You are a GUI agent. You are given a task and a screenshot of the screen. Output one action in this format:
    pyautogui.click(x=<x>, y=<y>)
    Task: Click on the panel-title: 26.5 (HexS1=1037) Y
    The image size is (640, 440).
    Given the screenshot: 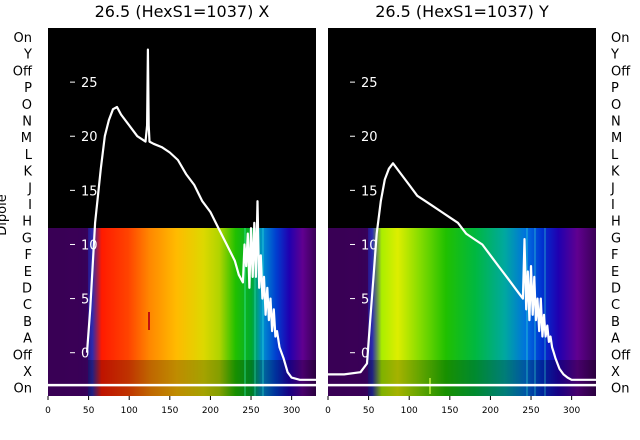 What is the action you would take?
    pyautogui.click(x=462, y=11)
    